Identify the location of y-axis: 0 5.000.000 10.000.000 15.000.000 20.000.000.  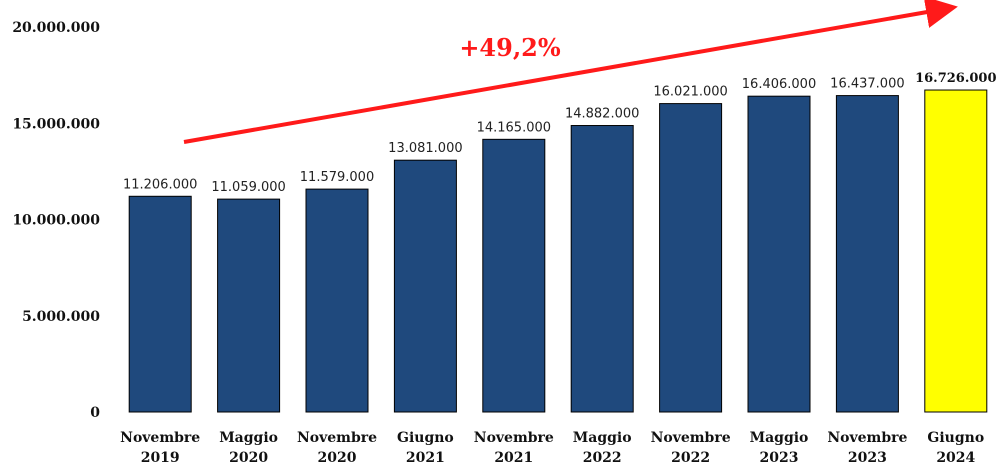
(56, 220).